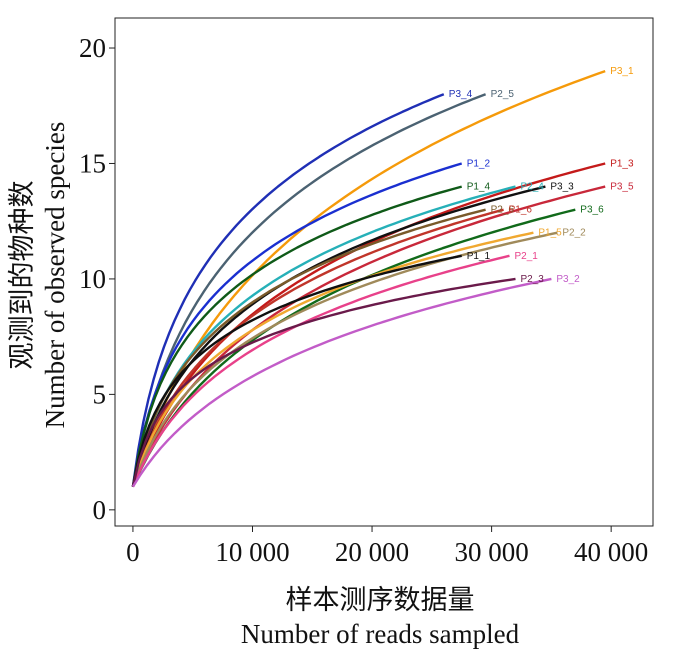 This screenshot has width=700, height=655. Describe the element at coordinates (100, 510) in the screenshot. I see `y-tick-label: 0` at that location.